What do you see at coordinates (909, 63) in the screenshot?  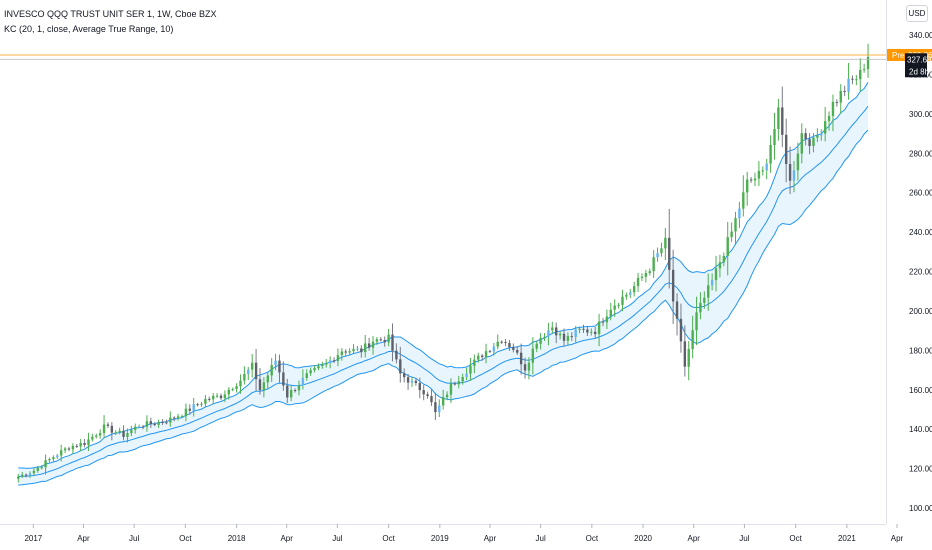 I see `price-tags: Pre 329.86 327.68 2d 8h` at bounding box center [909, 63].